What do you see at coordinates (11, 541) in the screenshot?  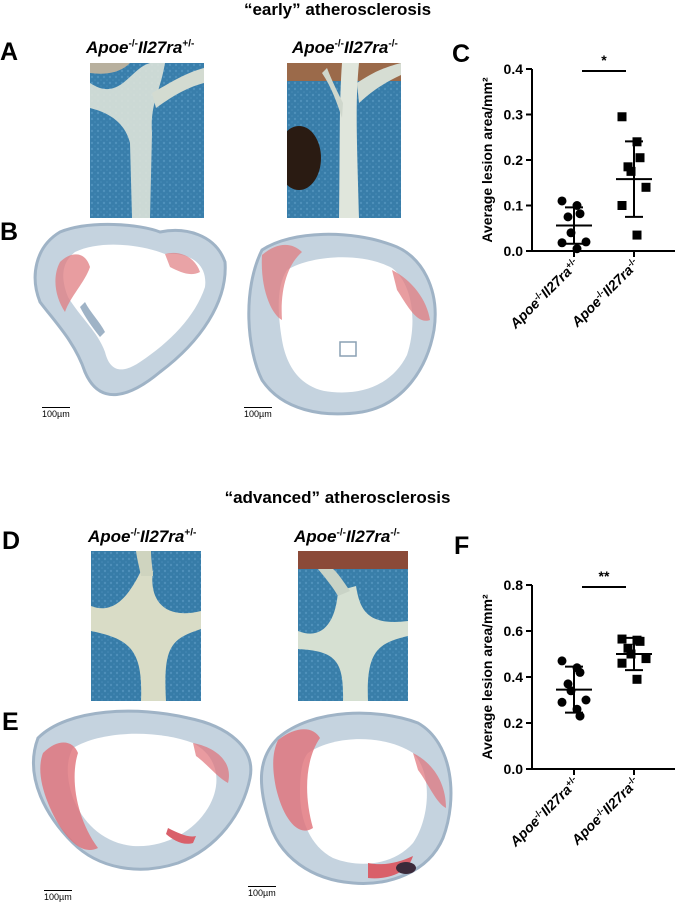 I see `panel-letter-d: D` at bounding box center [11, 541].